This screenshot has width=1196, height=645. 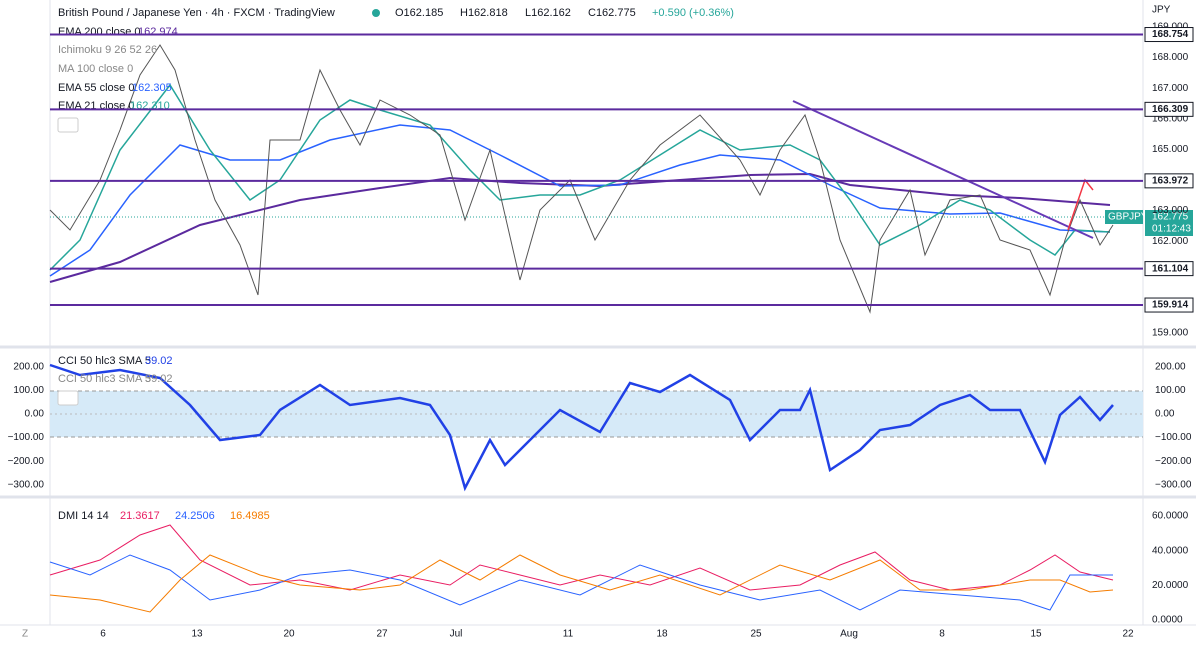 What do you see at coordinates (95, 69) in the screenshot?
I see `indicator-label: MA 100 close 0` at bounding box center [95, 69].